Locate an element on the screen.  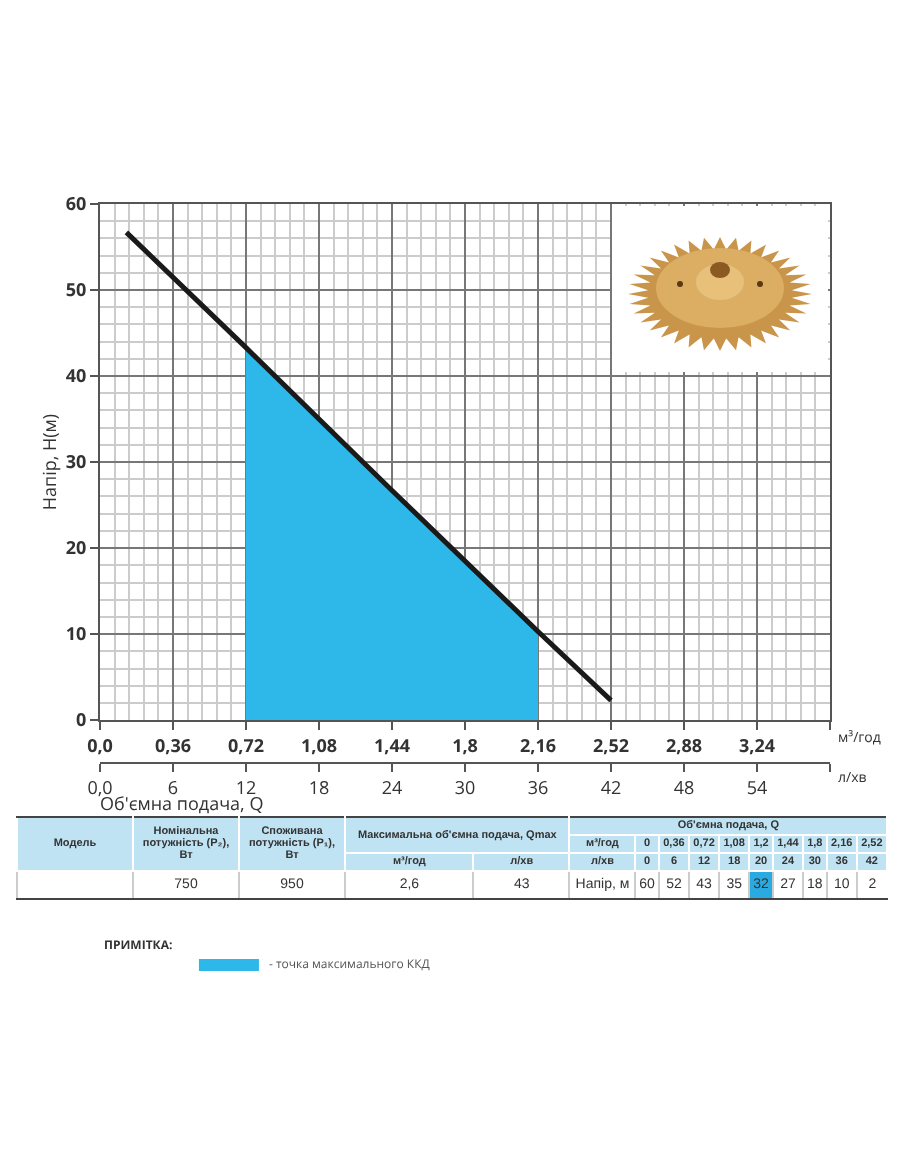
y-tick-label: 40 is located at coordinates (76, 375).